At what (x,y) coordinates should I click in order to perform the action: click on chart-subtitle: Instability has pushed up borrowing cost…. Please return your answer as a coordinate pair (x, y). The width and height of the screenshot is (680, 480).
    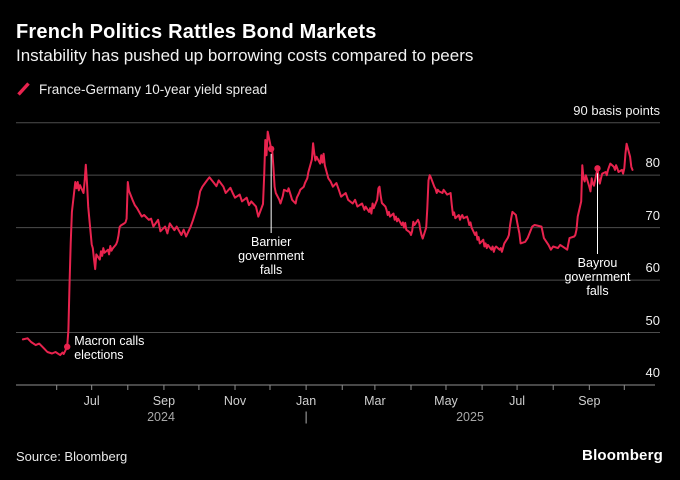
    Looking at the image, I should click on (245, 55).